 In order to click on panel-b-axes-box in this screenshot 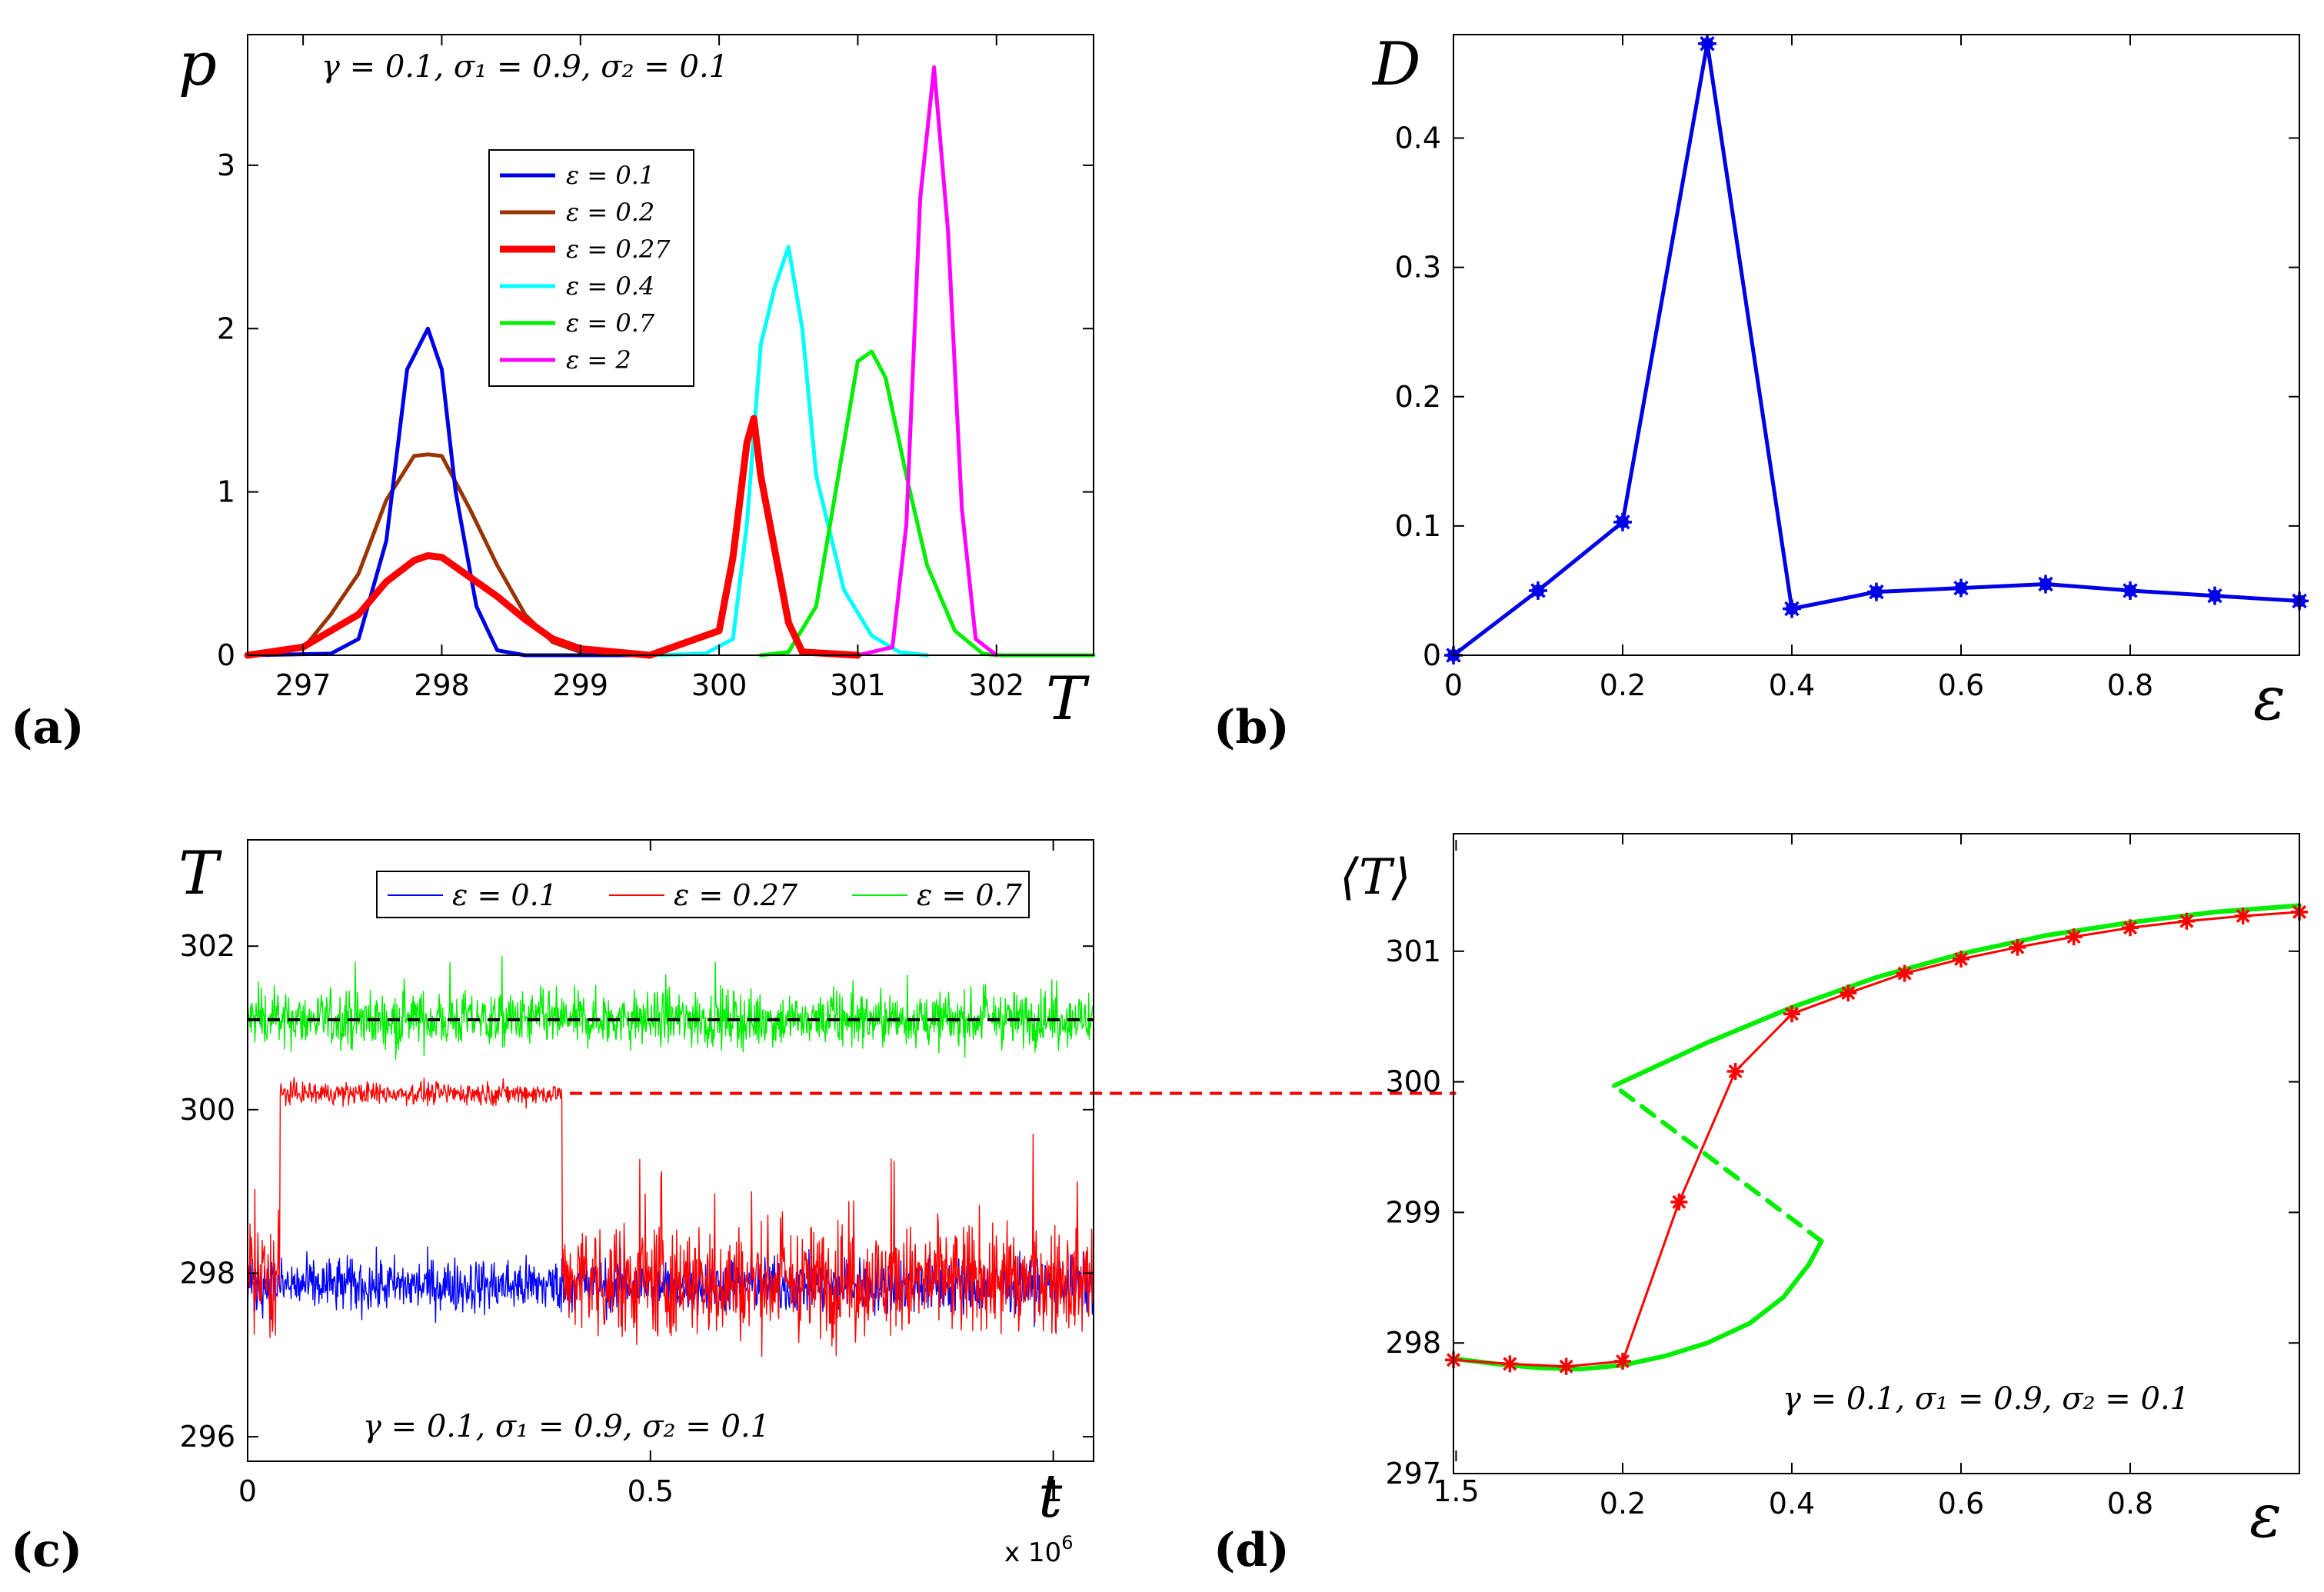, I will do `click(1876, 345)`.